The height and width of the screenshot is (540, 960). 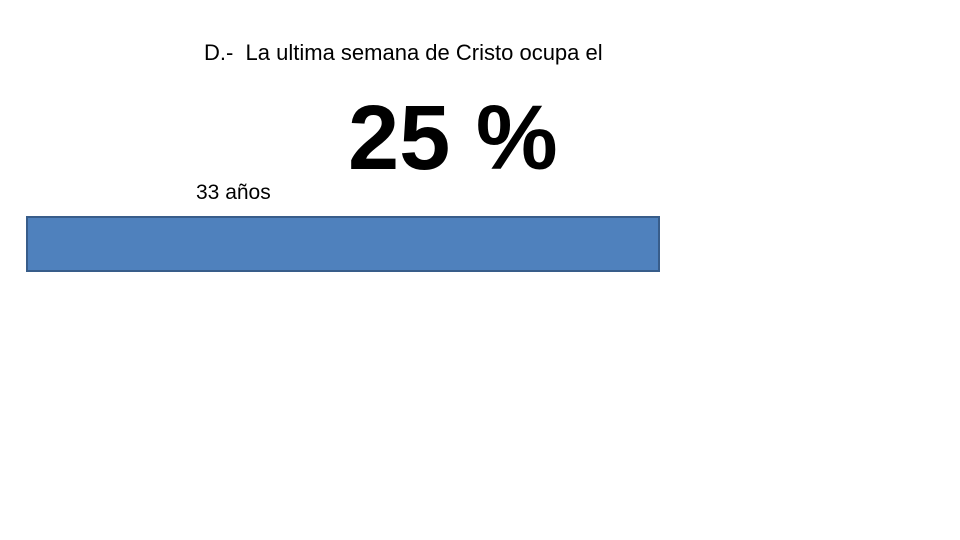 I want to click on slide-title: D.- La ultima semana de Cristo ocupa el, so click(x=403, y=52).